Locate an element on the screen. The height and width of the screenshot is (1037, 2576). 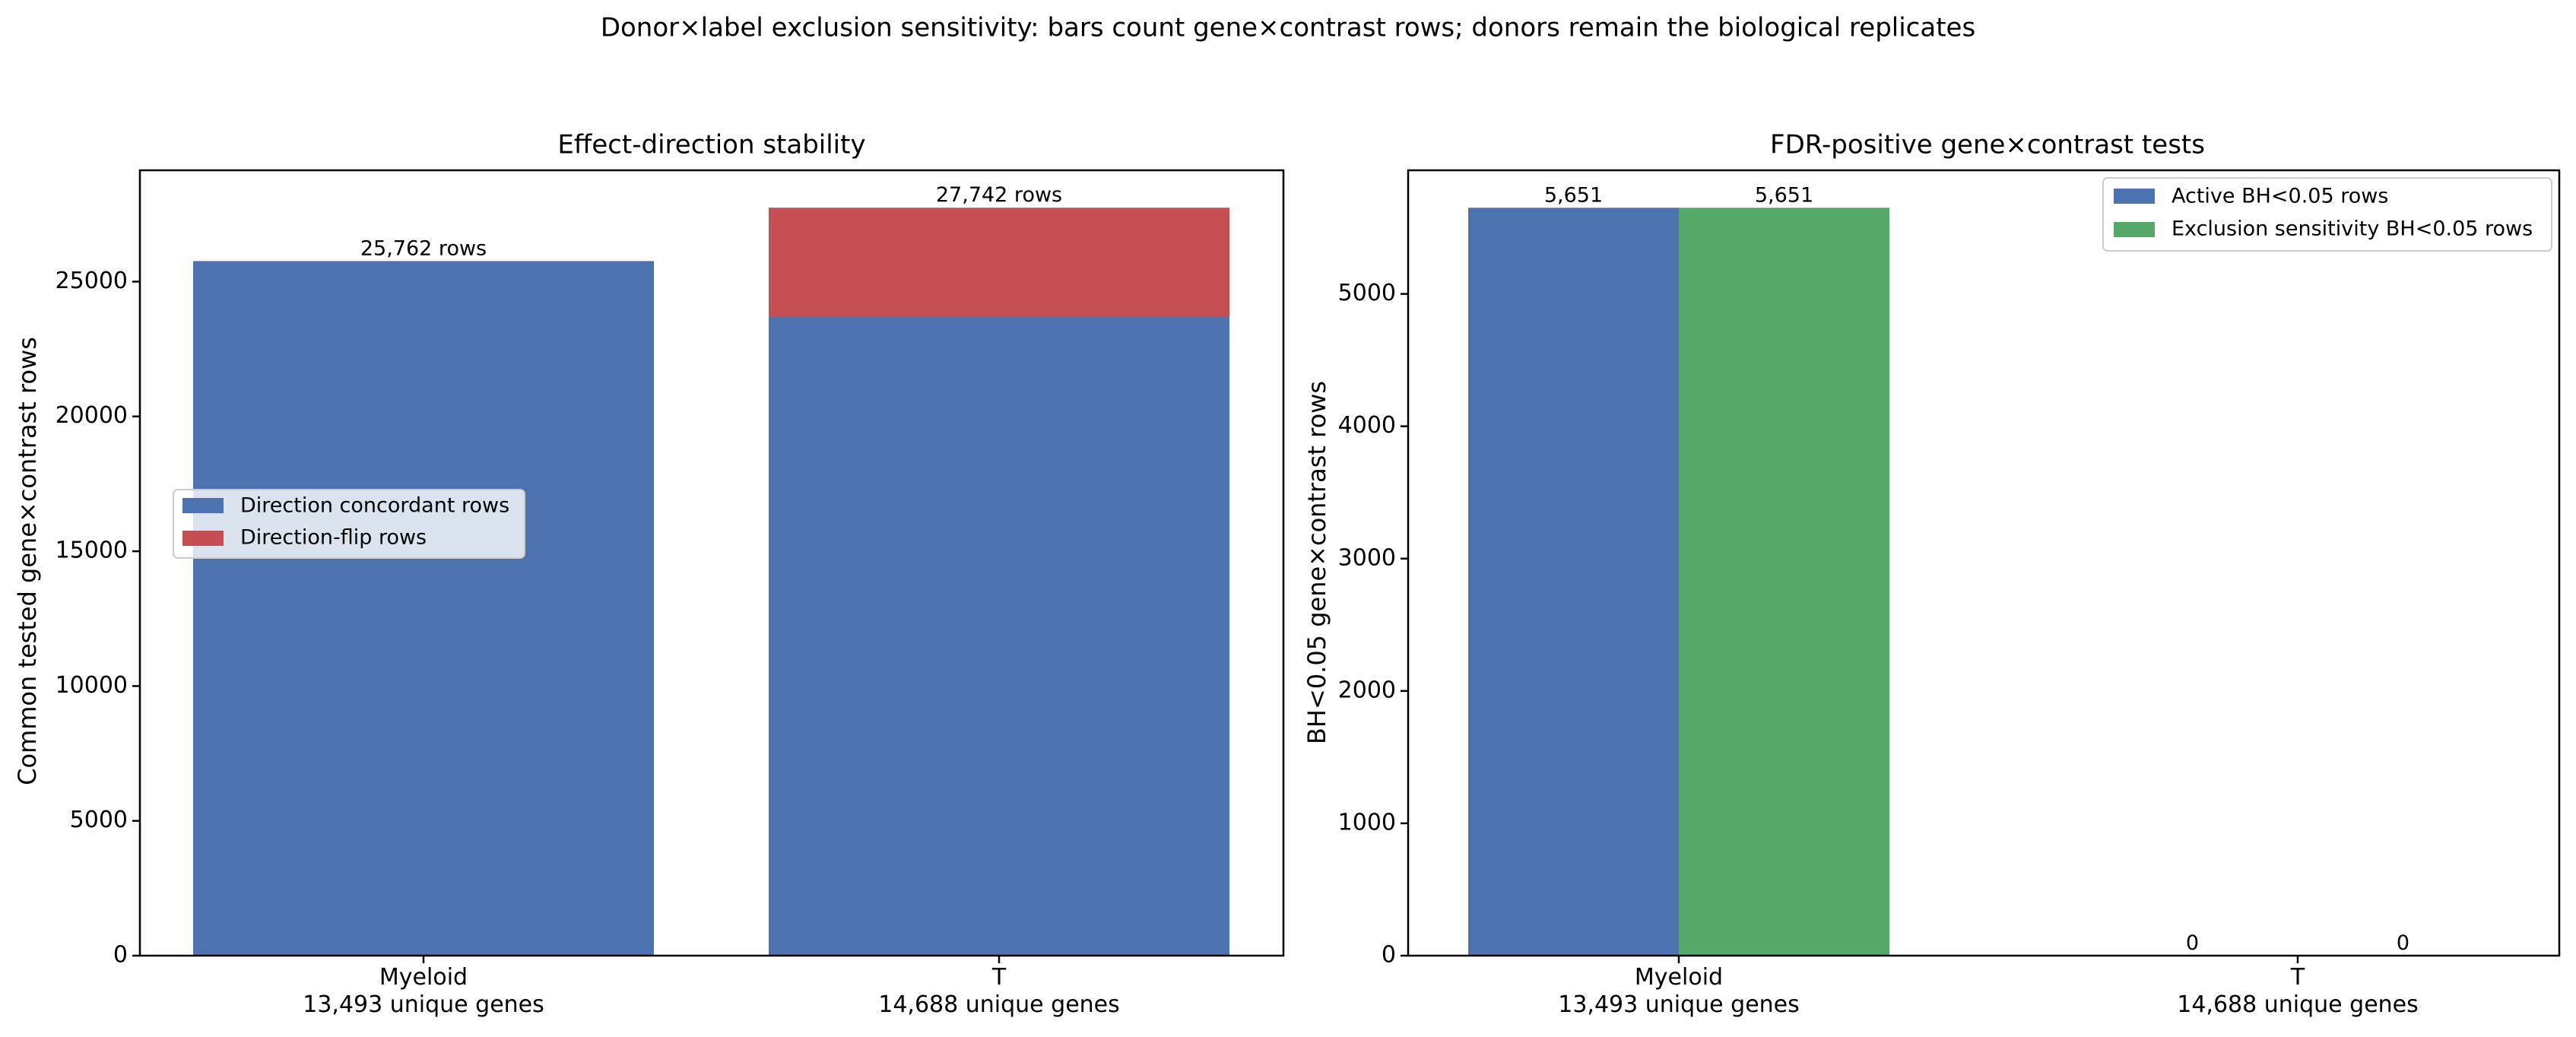
y-axis-label-left: Common tested gene×contrast rows is located at coordinates (28, 561).